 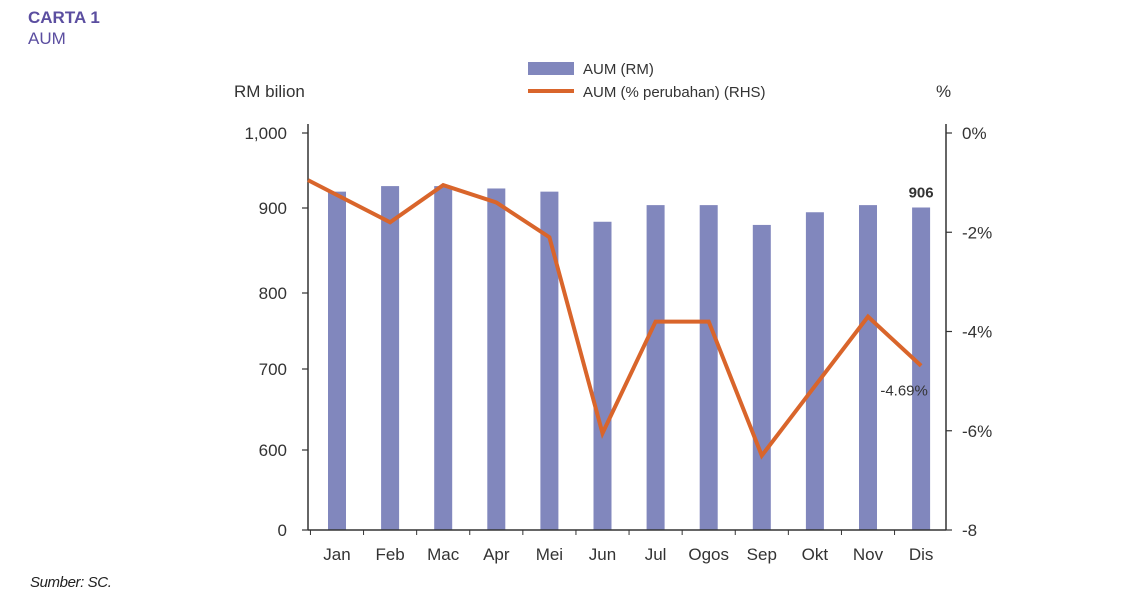 I want to click on bar-jul, so click(x=655, y=367).